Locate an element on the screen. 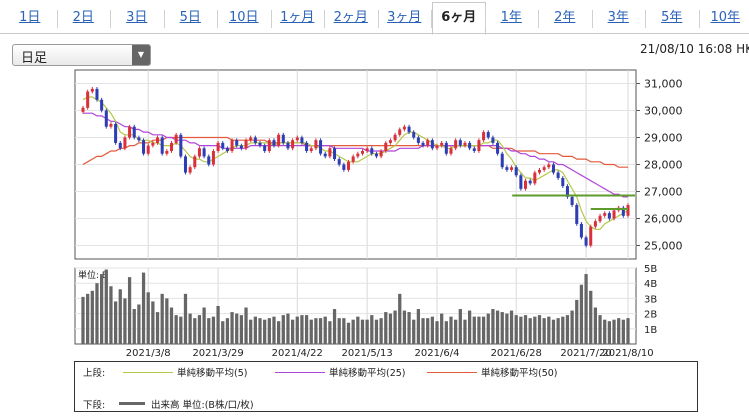 The width and height of the screenshot is (749, 416). y-tick-label-price: 31,000 is located at coordinates (663, 84).